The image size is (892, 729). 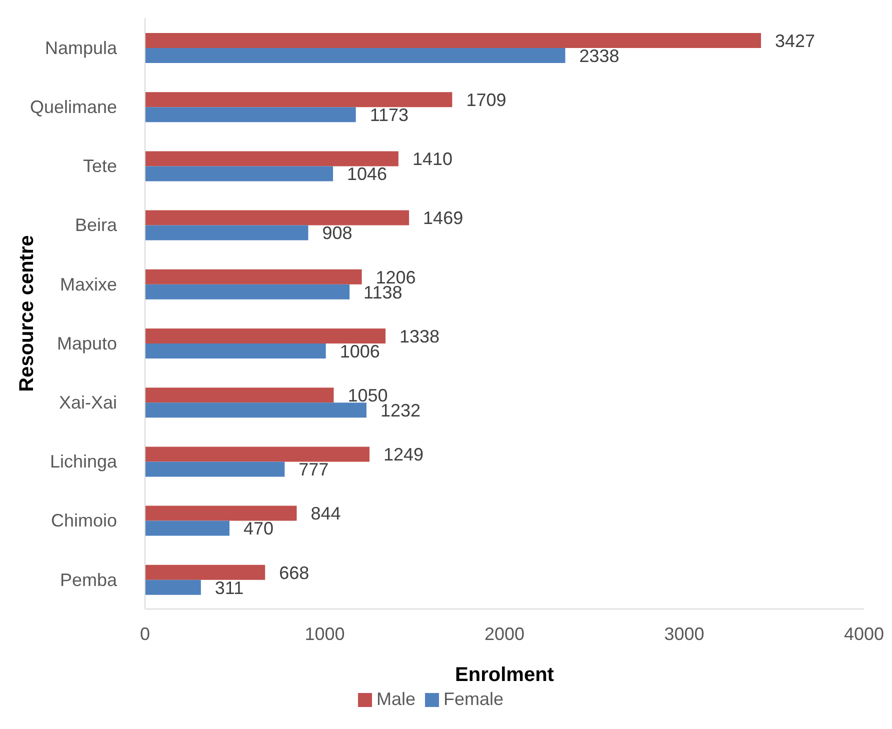 What do you see at coordinates (84, 462) in the screenshot?
I see `y-tick-label: Lichinga` at bounding box center [84, 462].